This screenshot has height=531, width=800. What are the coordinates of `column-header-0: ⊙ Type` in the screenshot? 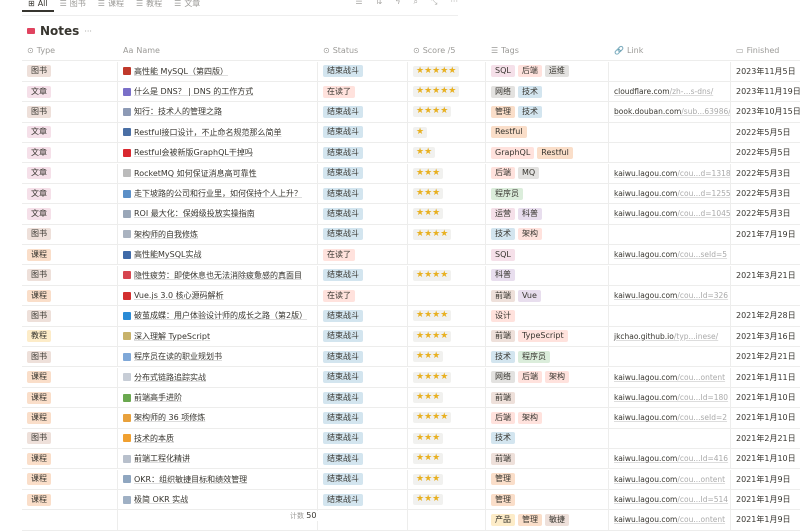 It's located at (70, 50).